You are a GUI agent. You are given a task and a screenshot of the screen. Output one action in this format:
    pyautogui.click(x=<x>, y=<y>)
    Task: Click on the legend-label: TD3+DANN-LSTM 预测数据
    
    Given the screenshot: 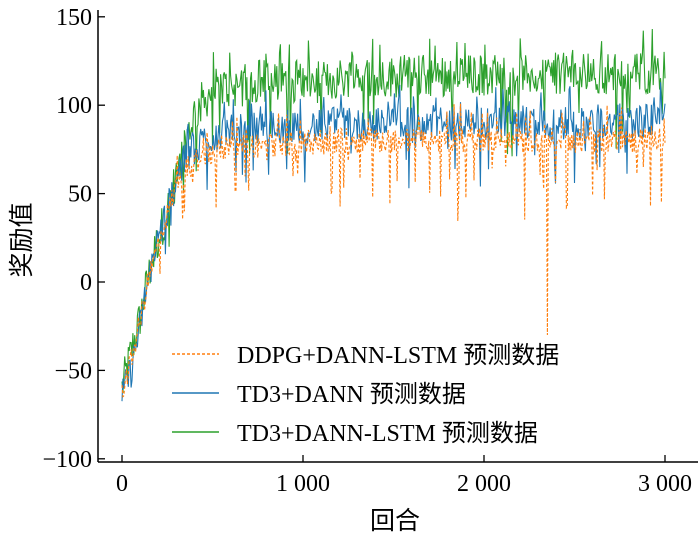 What is the action you would take?
    pyautogui.click(x=387, y=433)
    